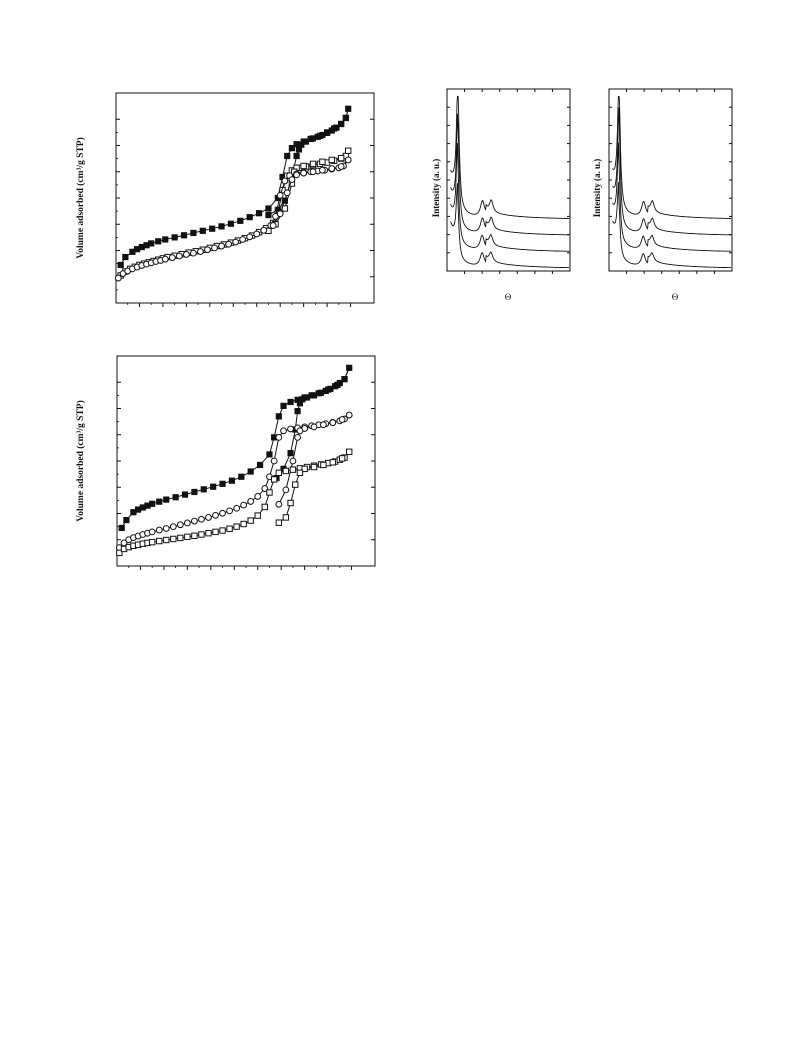 The width and height of the screenshot is (793, 1057). I want to click on xrd-right-y-axis-label: Intensity (a. u.), so click(597, 188).